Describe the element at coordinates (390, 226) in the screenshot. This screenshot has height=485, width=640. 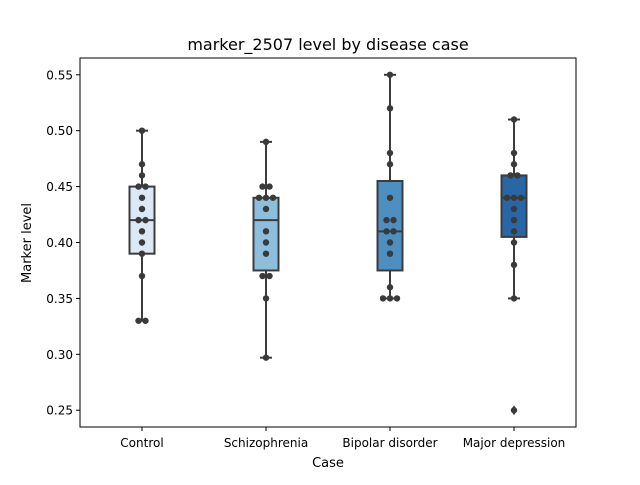
I see `box` at that location.